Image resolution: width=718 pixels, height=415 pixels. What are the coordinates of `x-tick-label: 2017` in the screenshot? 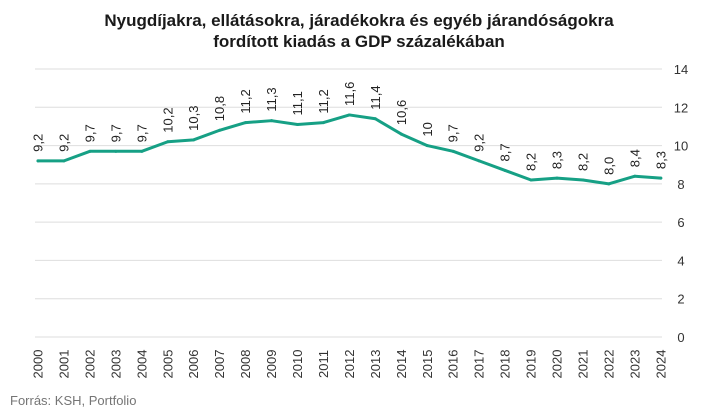 It's located at (479, 364).